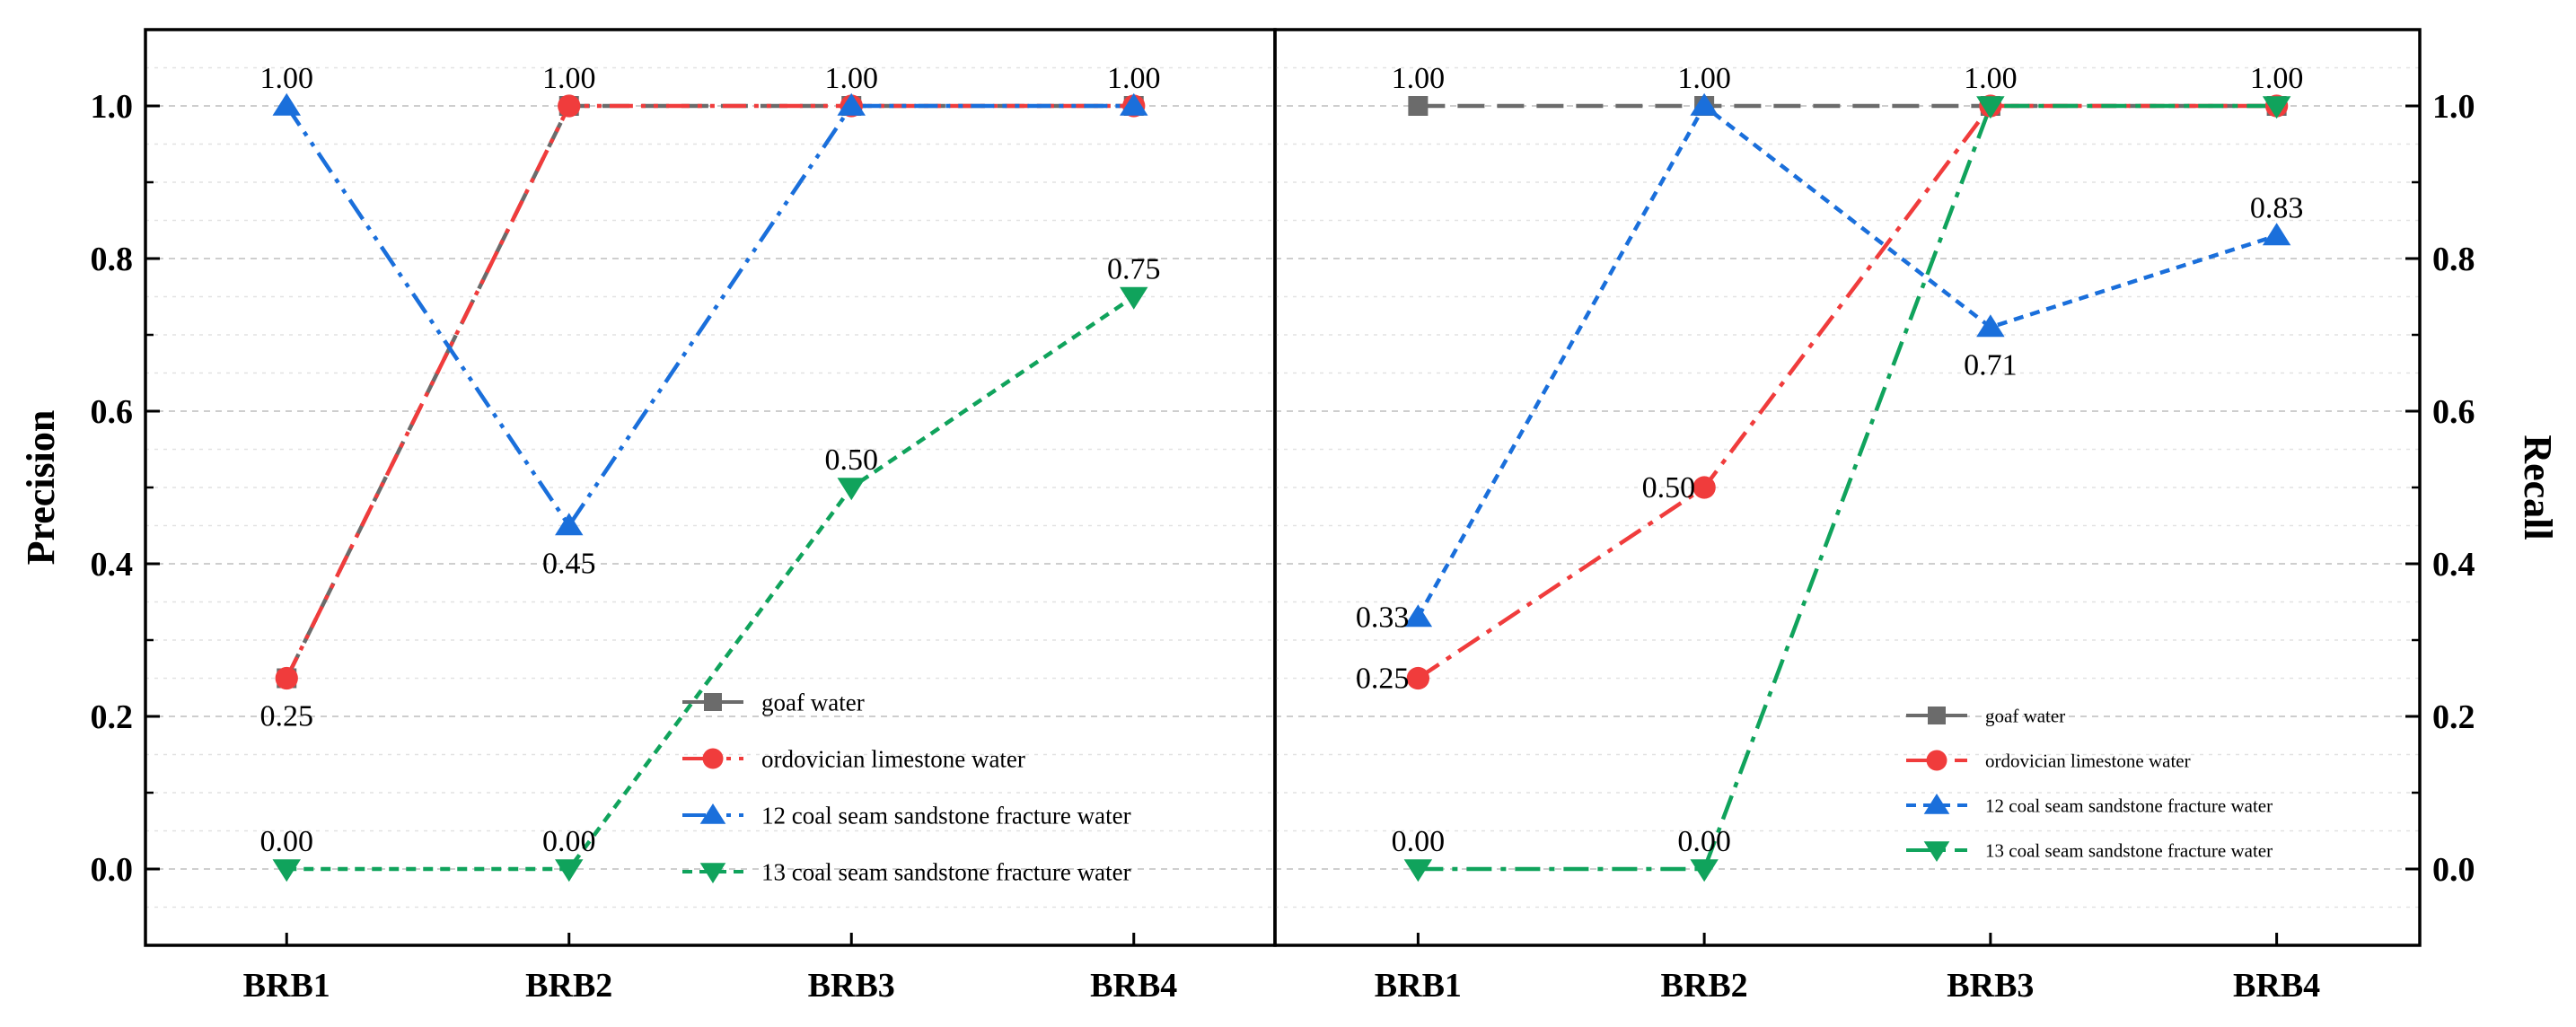 This screenshot has height=1027, width=2576. What do you see at coordinates (1991, 365) in the screenshot?
I see `data-label: 0.71` at bounding box center [1991, 365].